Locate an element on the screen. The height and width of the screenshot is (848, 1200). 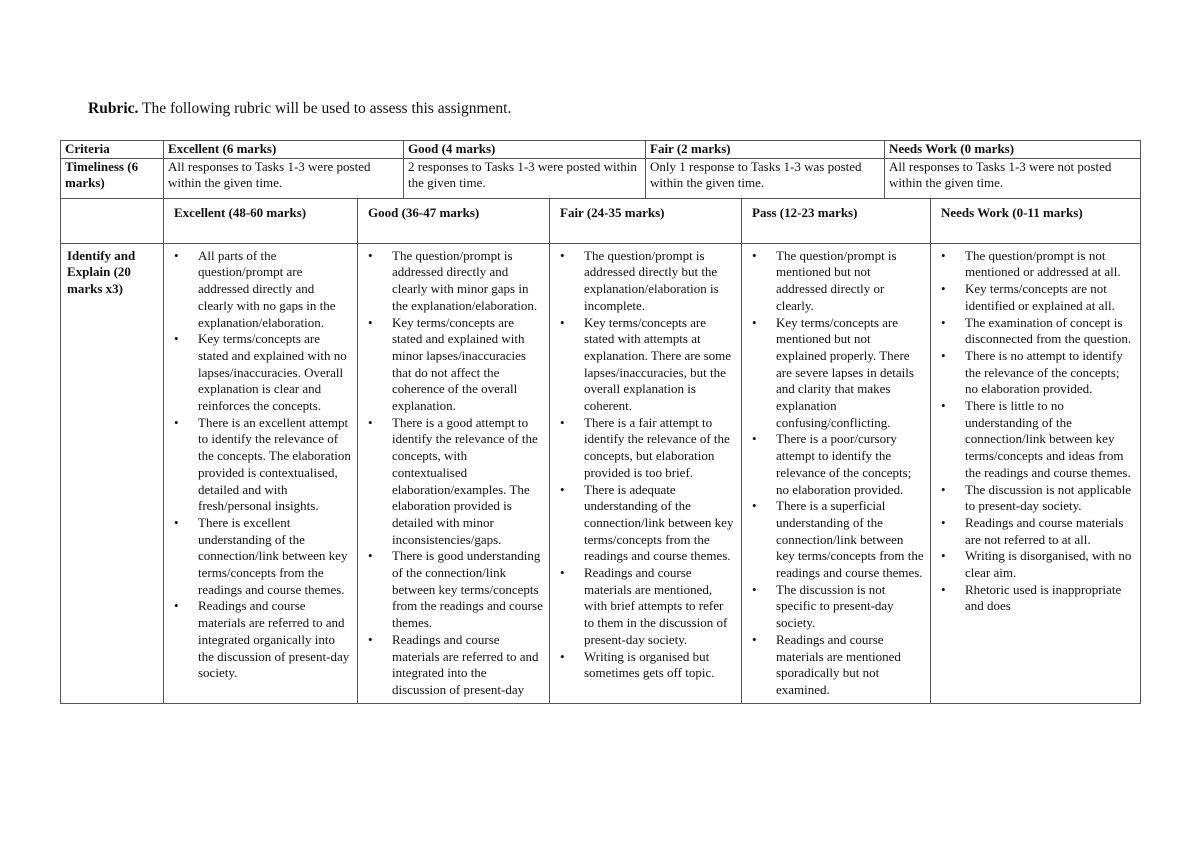
criterion-cell: Timeliness (6 marks) is located at coordinates (112, 178).